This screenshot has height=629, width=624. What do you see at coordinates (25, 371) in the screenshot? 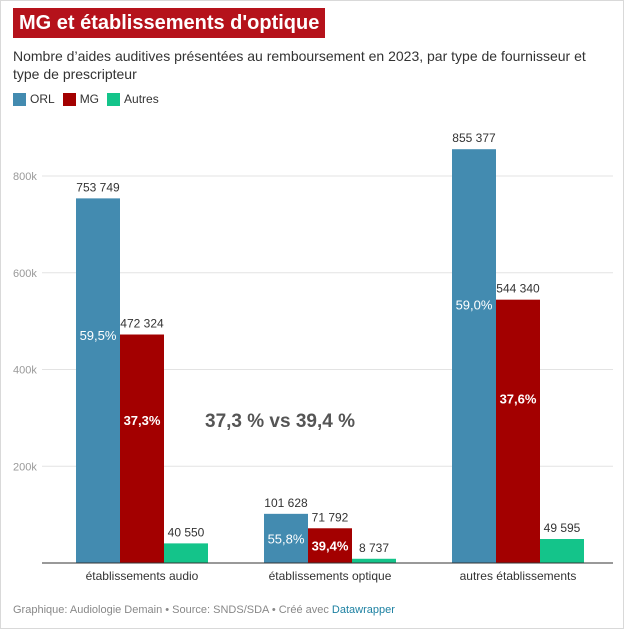
I see `y-tick-label: 400k` at bounding box center [25, 371].